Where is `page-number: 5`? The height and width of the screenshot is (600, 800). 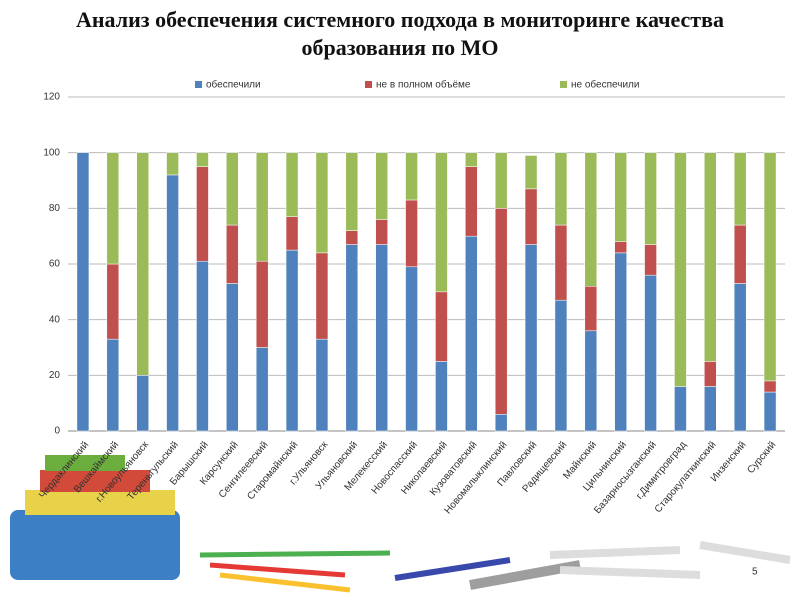
page-number: 5 is located at coordinates (755, 572).